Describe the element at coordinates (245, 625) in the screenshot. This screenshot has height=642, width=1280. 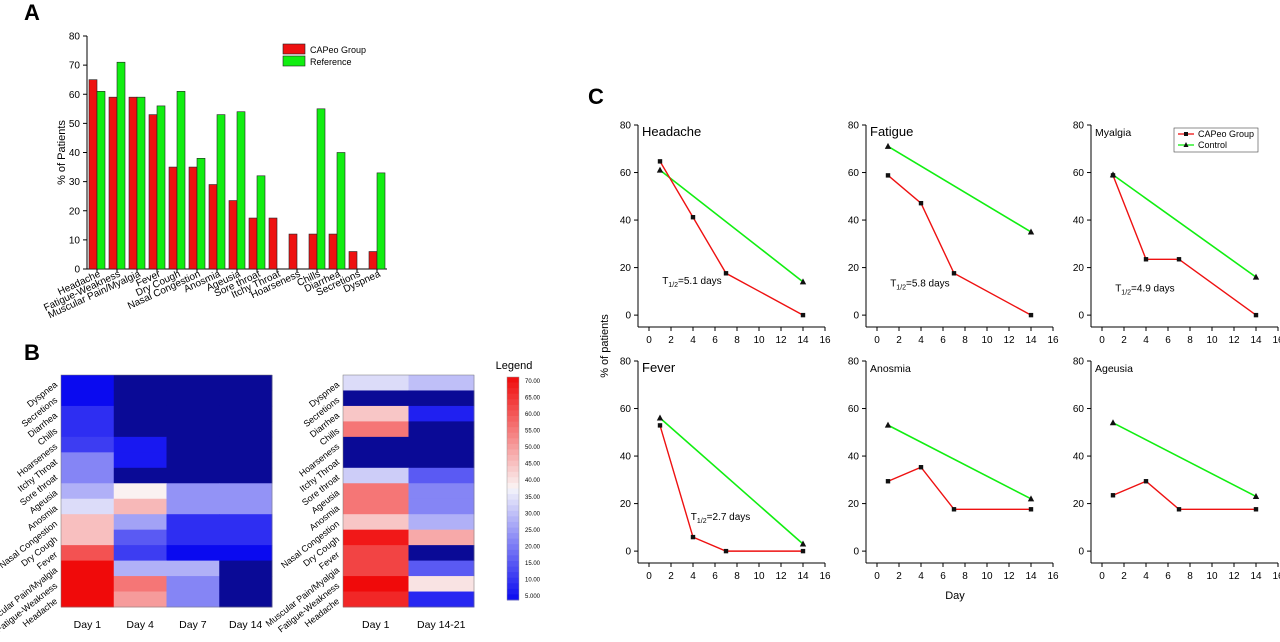
I see `heatmap-left-column-label: Day 14` at that location.